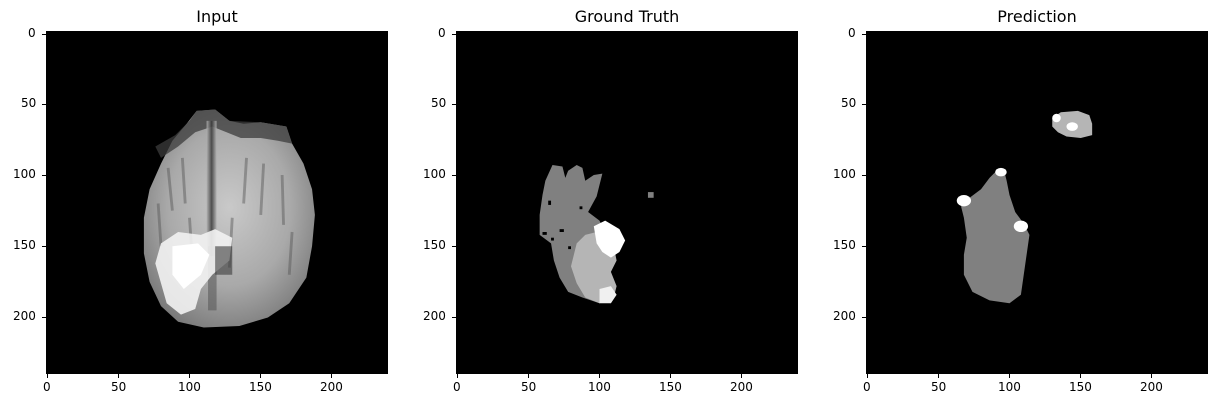  Describe the element at coordinates (627, 16) in the screenshot. I see `panel-title: Ground Truth` at that location.